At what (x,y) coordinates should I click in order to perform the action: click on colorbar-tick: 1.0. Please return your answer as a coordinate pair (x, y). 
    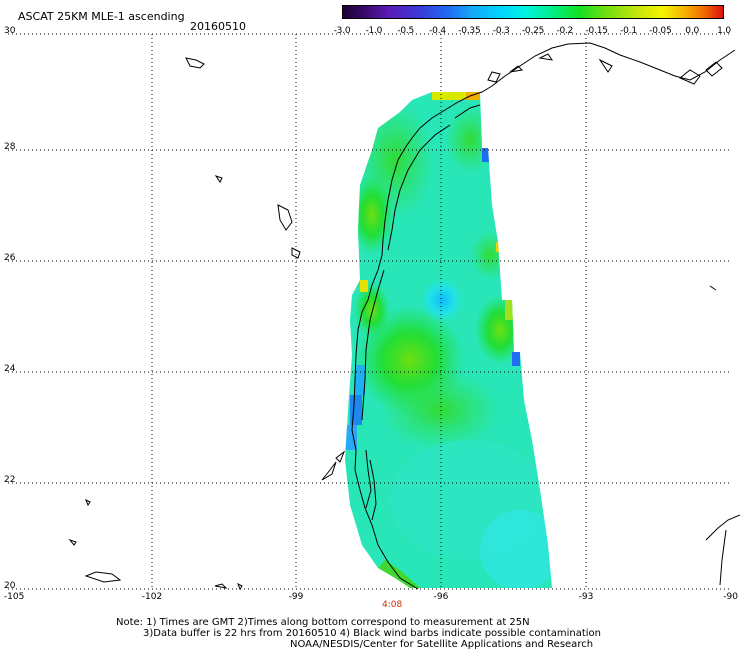
    Looking at the image, I should click on (724, 31).